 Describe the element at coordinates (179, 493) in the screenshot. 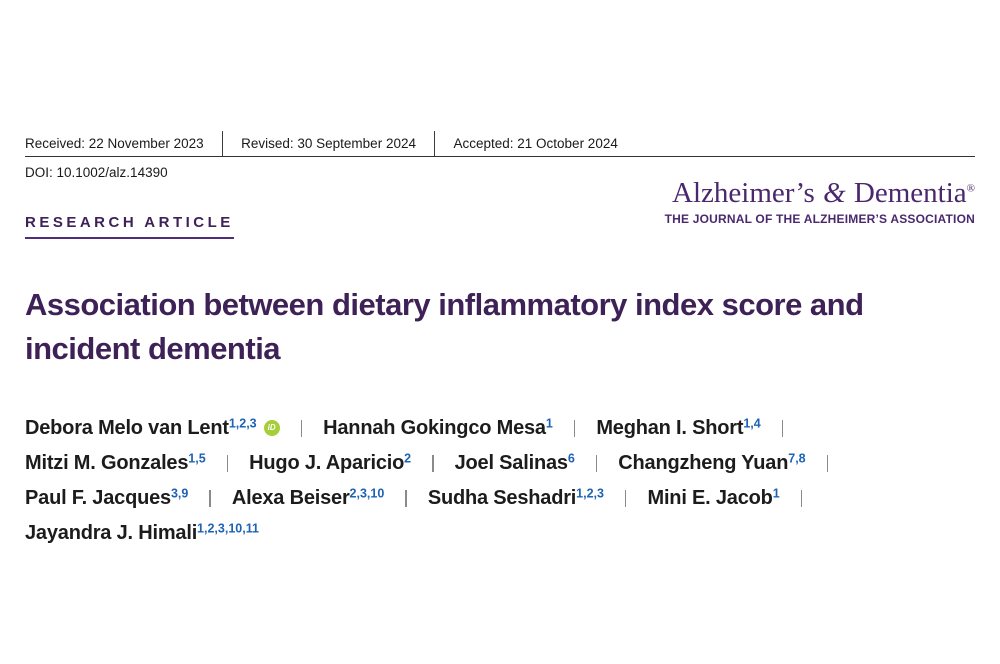

I see `affiliation-superscript: 3,9` at that location.